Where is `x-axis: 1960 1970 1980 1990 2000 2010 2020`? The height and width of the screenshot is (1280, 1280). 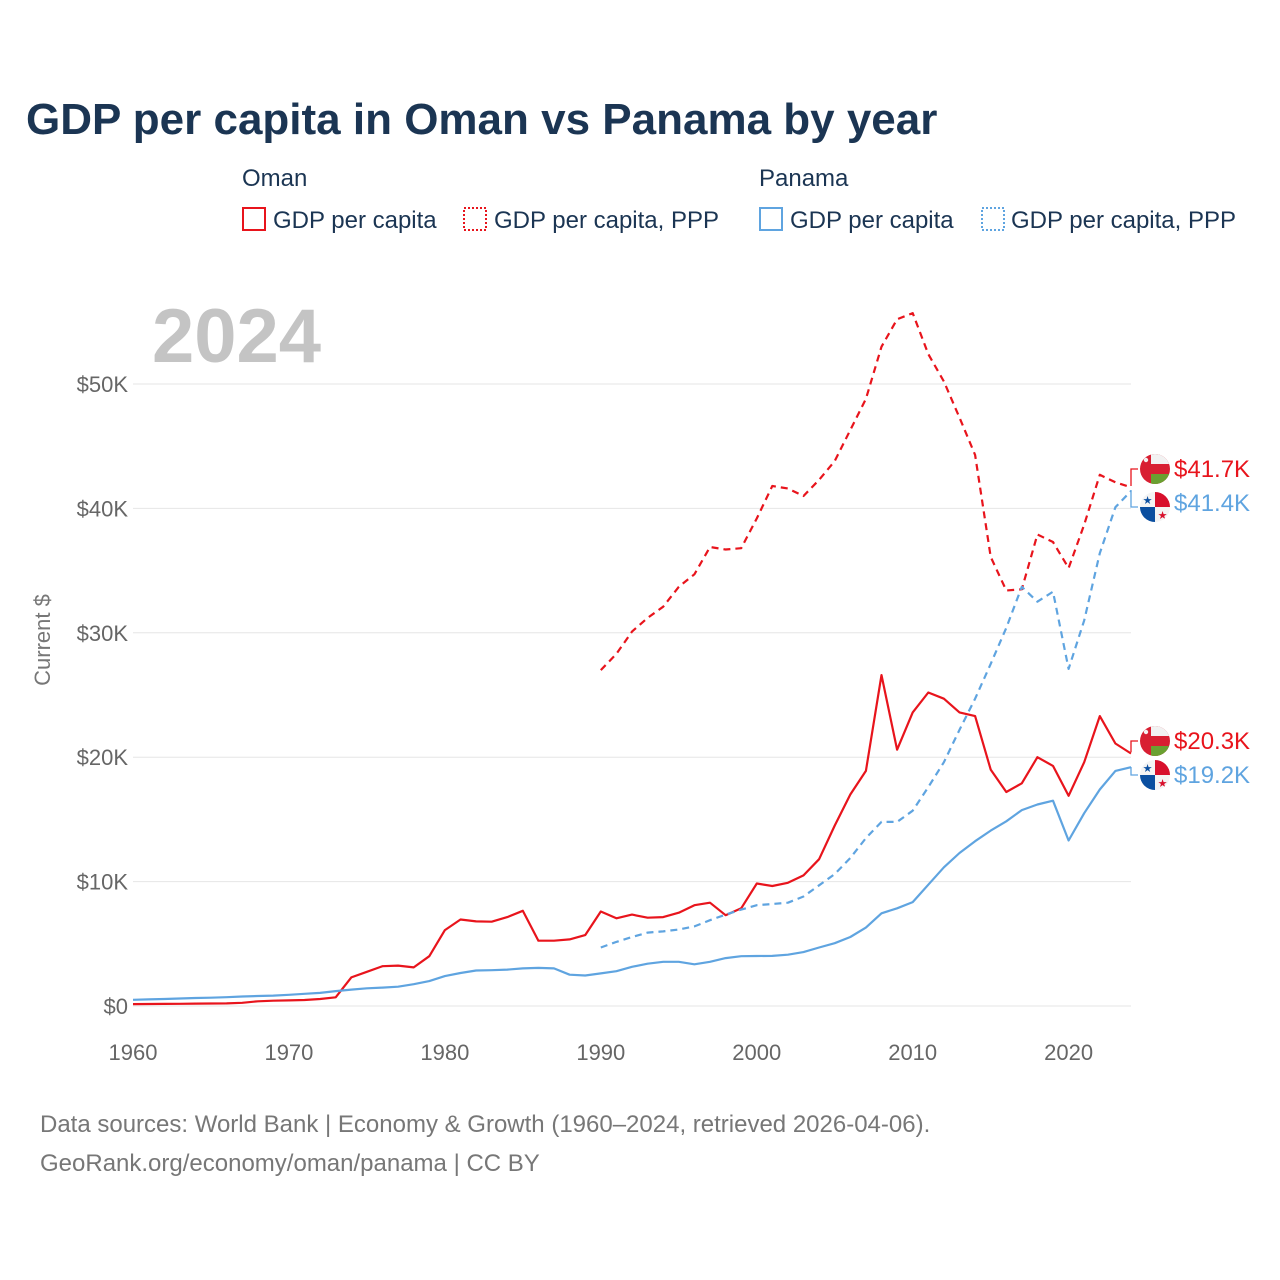
x-axis: 1960 1970 1980 1990 2000 2010 2020 is located at coordinates (601, 1052).